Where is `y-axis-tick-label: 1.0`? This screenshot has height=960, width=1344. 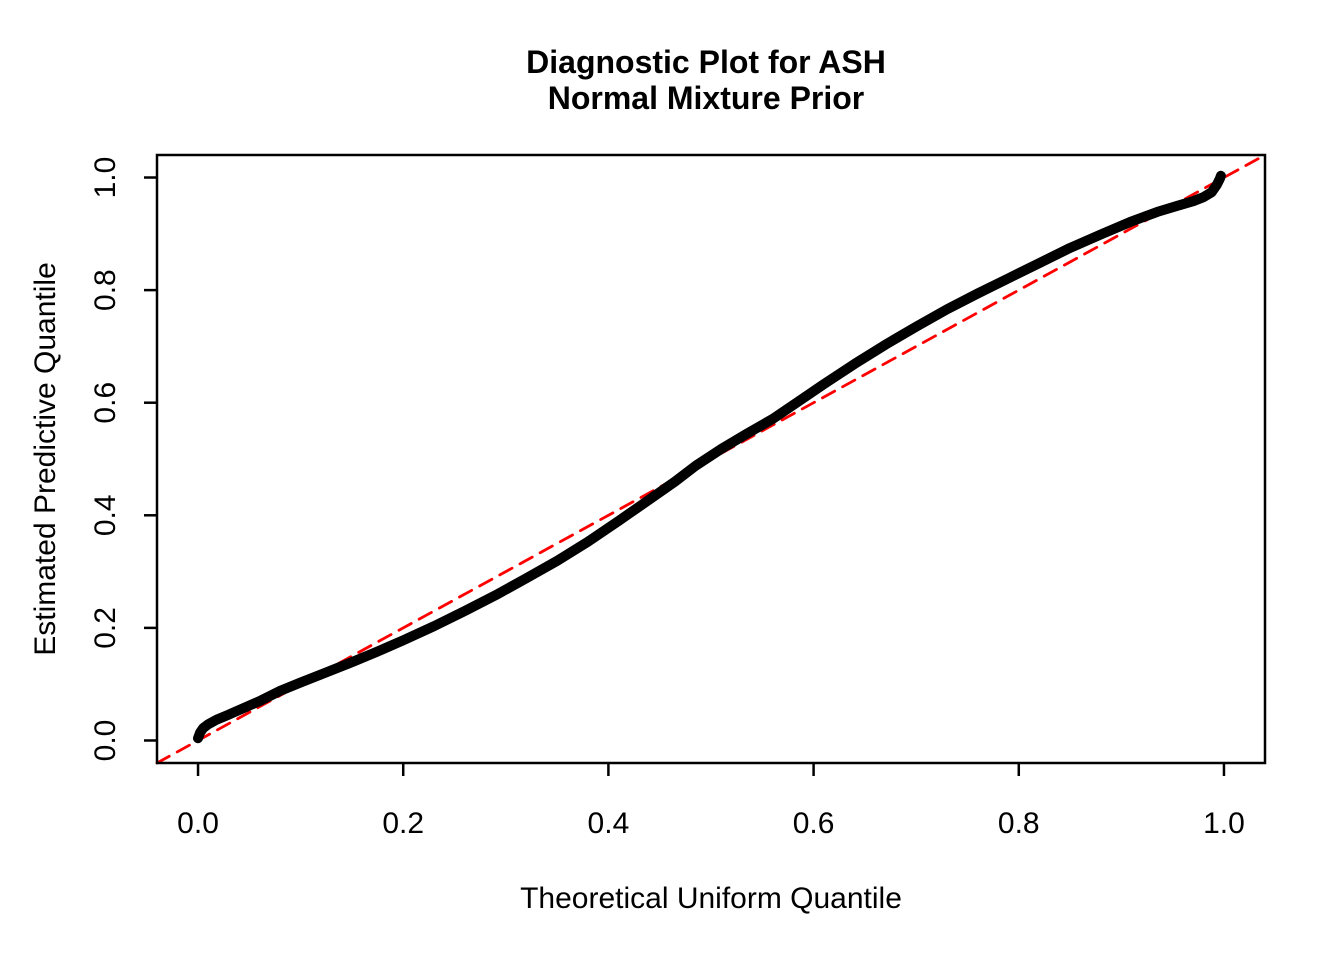
y-axis-tick-label: 1.0 is located at coordinates (105, 178).